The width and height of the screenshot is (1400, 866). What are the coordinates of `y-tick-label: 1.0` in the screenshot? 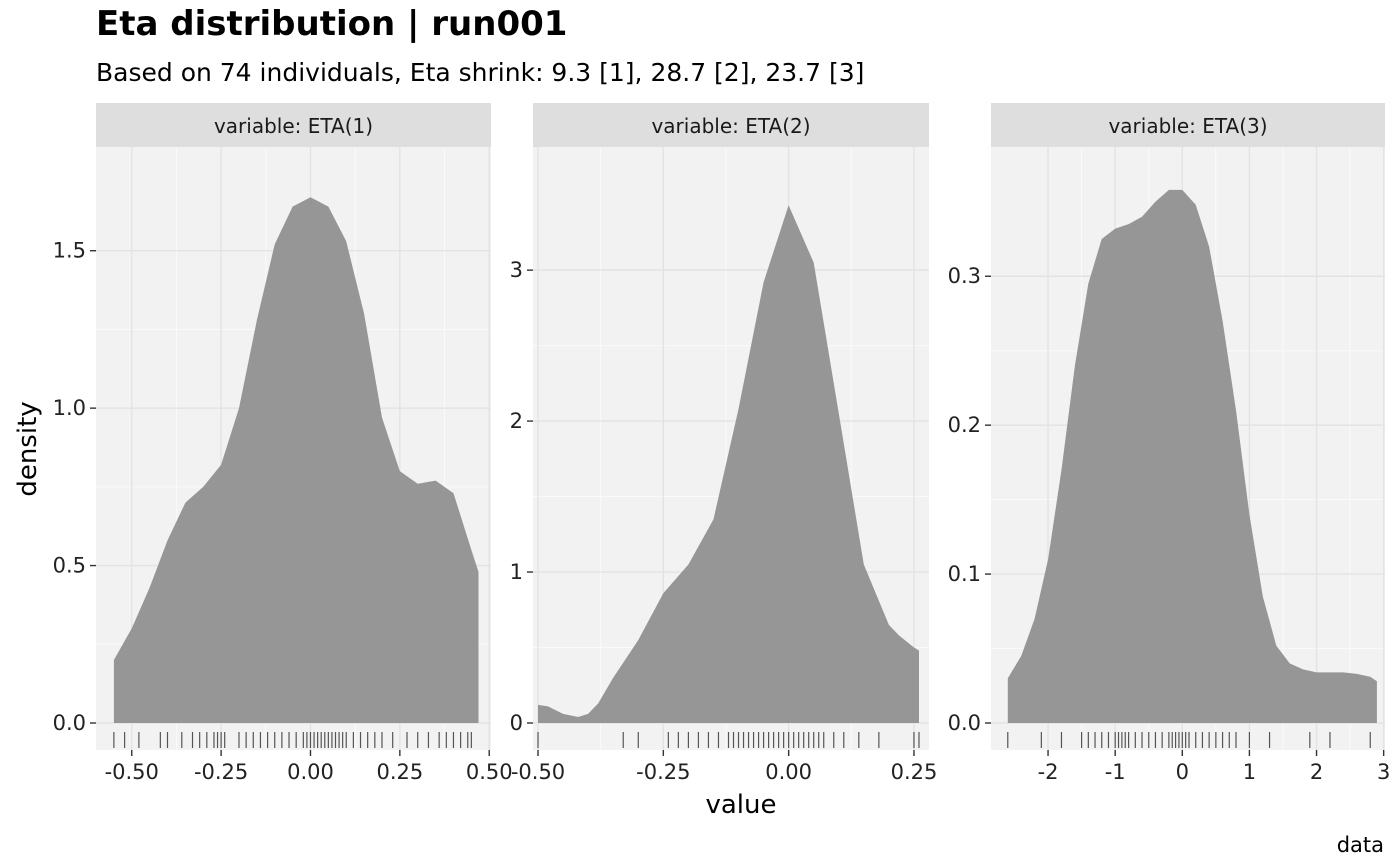 It's located at (69, 408).